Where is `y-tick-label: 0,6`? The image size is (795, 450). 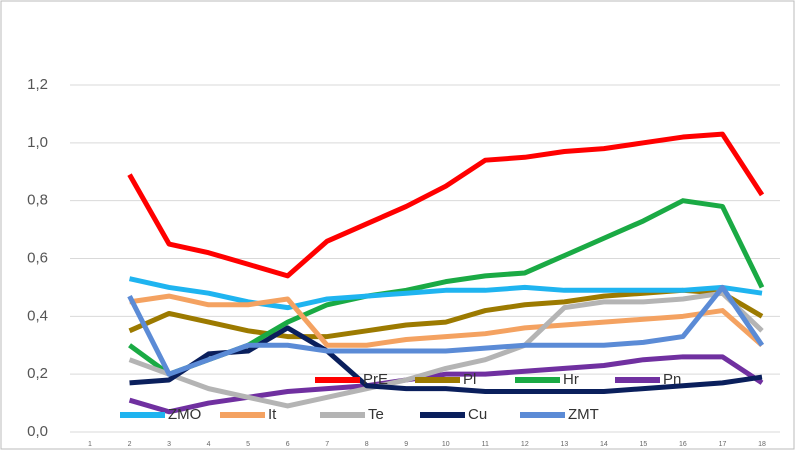
y-tick-label: 0,6 is located at coordinates (37, 257).